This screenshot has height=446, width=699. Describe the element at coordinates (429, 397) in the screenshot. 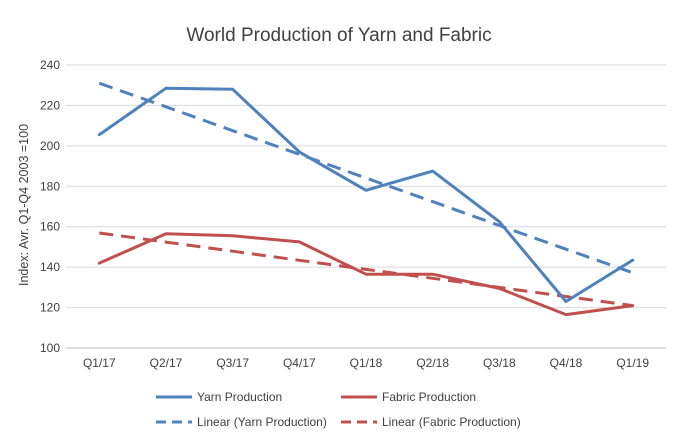

I see `legend-label: Fabric Production` at that location.